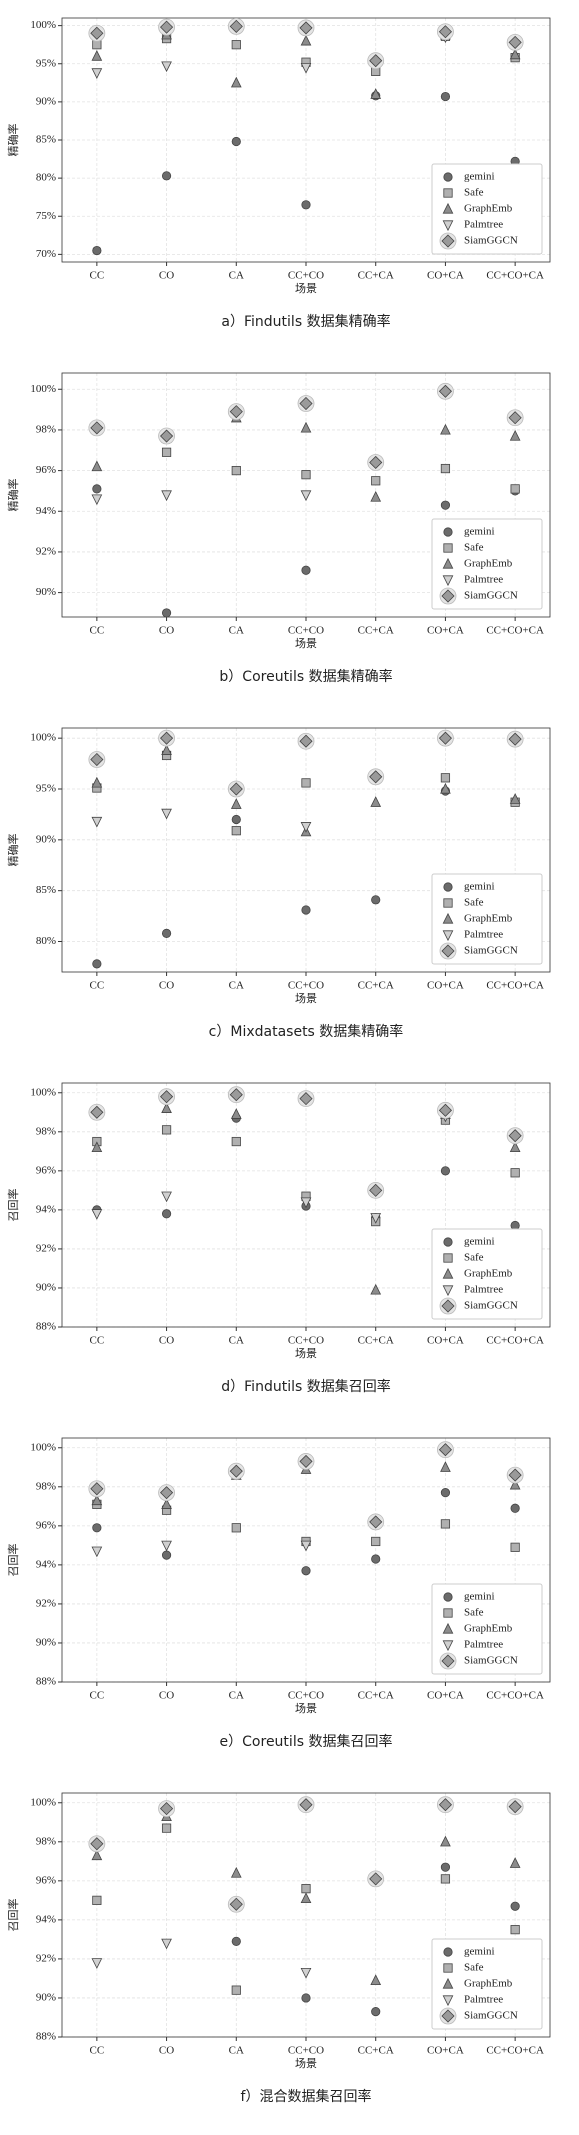  Describe the element at coordinates (305, 676) in the screenshot. I see `chart-caption: b）Coreutils 数据集精确率` at that location.